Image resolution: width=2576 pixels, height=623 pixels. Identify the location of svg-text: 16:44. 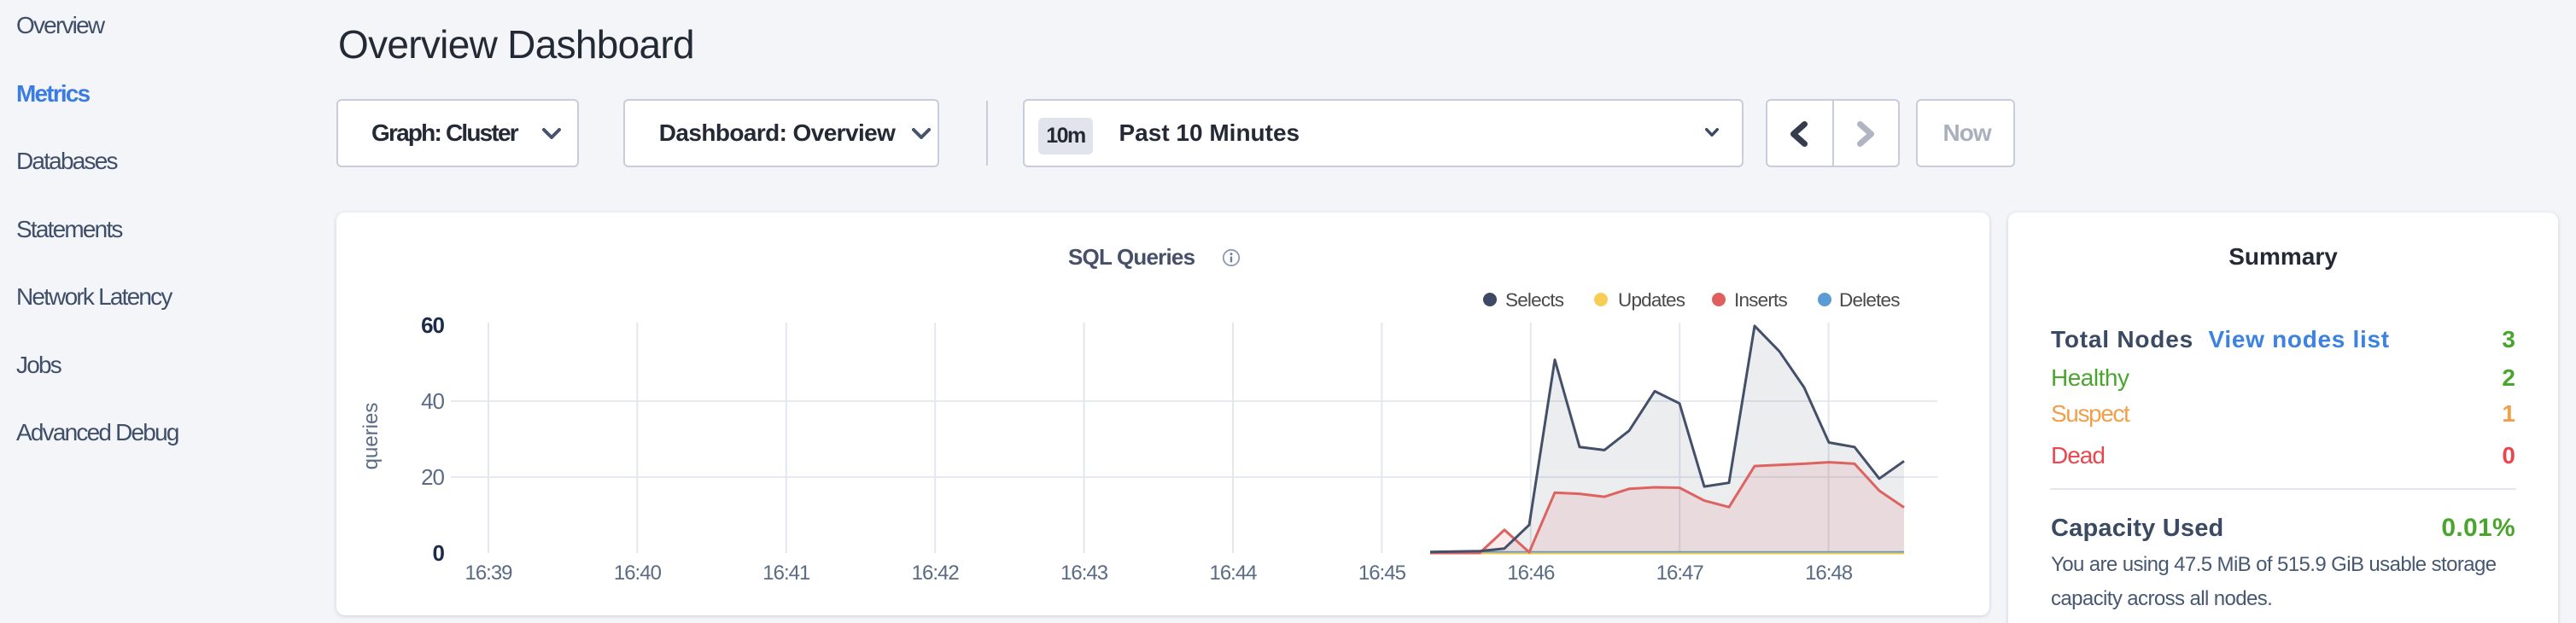
(1233, 573).